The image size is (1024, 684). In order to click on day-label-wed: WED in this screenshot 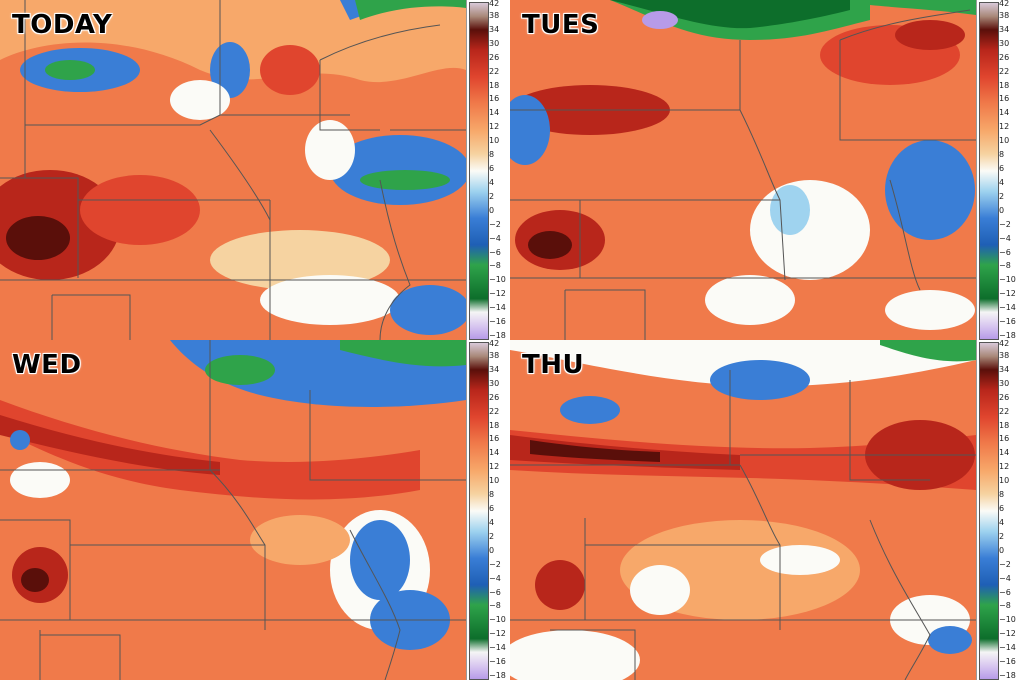, I will do `click(47, 365)`.